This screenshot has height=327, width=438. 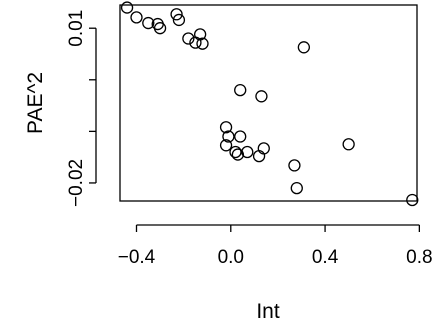 What do you see at coordinates (268, 311) in the screenshot?
I see `x-axis-label: Int` at bounding box center [268, 311].